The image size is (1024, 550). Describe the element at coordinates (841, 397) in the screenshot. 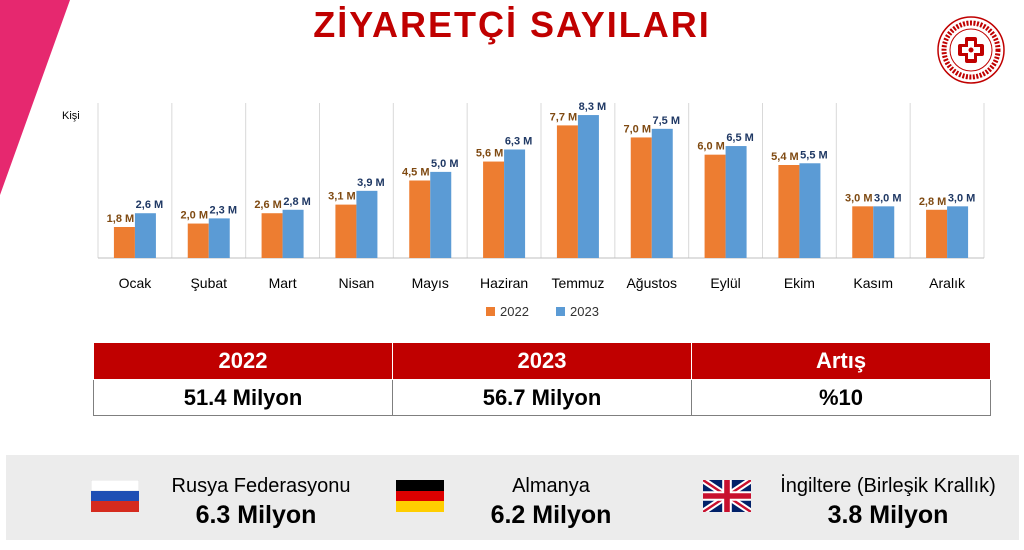

I see `summary-value-increase: %10` at that location.